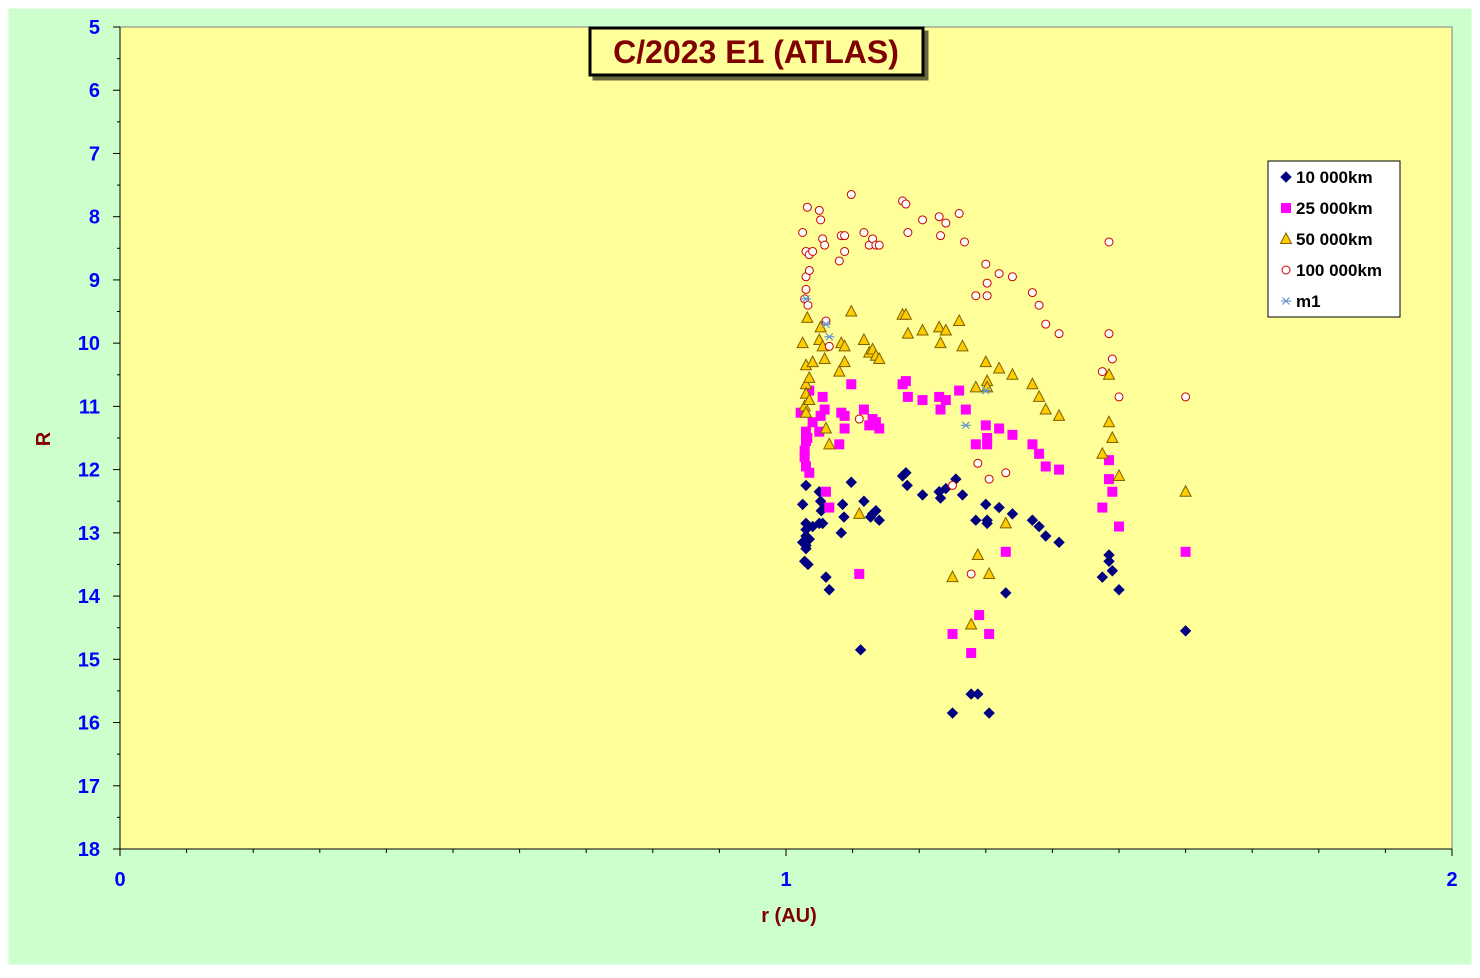 This screenshot has width=1480, height=978. What do you see at coordinates (89, 597) in the screenshot?
I see `y-tick-label: 14` at bounding box center [89, 597].